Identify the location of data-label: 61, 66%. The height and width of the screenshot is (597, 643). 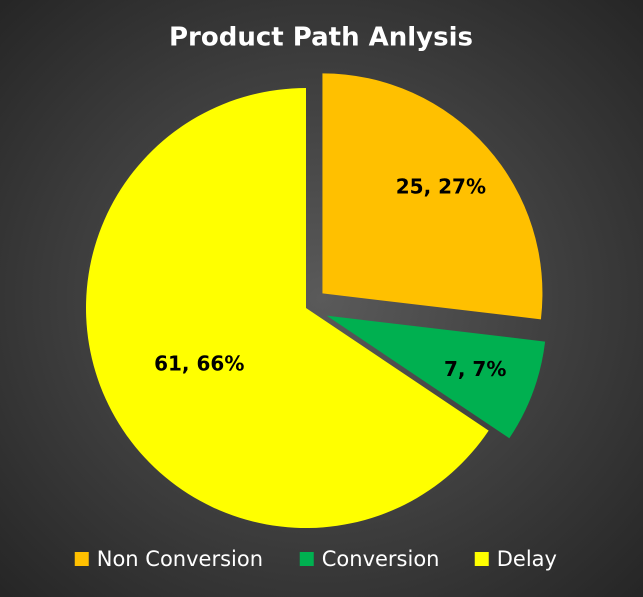
(199, 363).